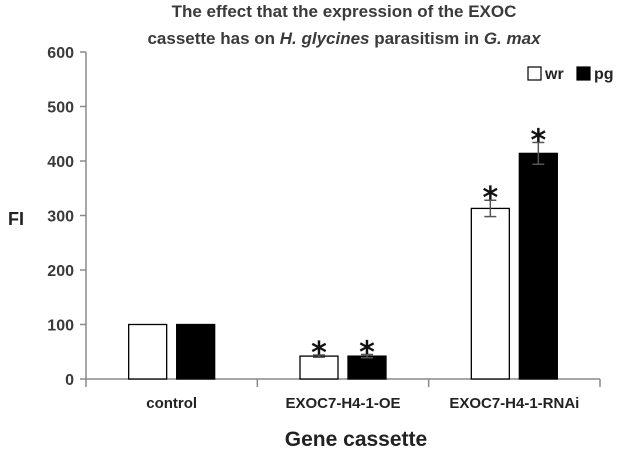 The height and width of the screenshot is (450, 632). I want to click on legend: wr pg, so click(570, 74).